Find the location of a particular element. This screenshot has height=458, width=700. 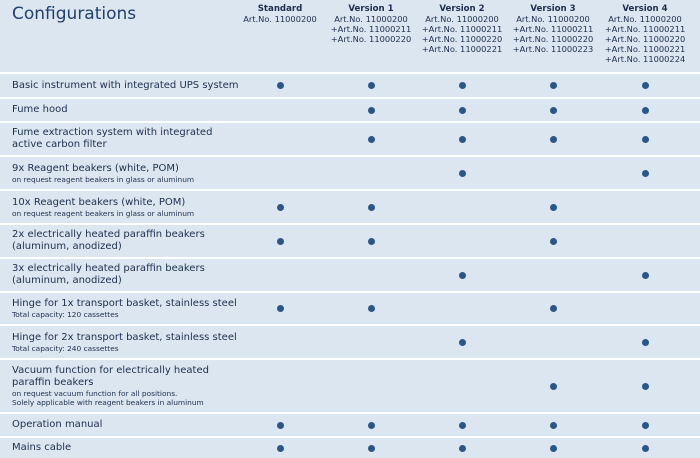

art-number: +Art.No. 11000224 is located at coordinates (645, 59).